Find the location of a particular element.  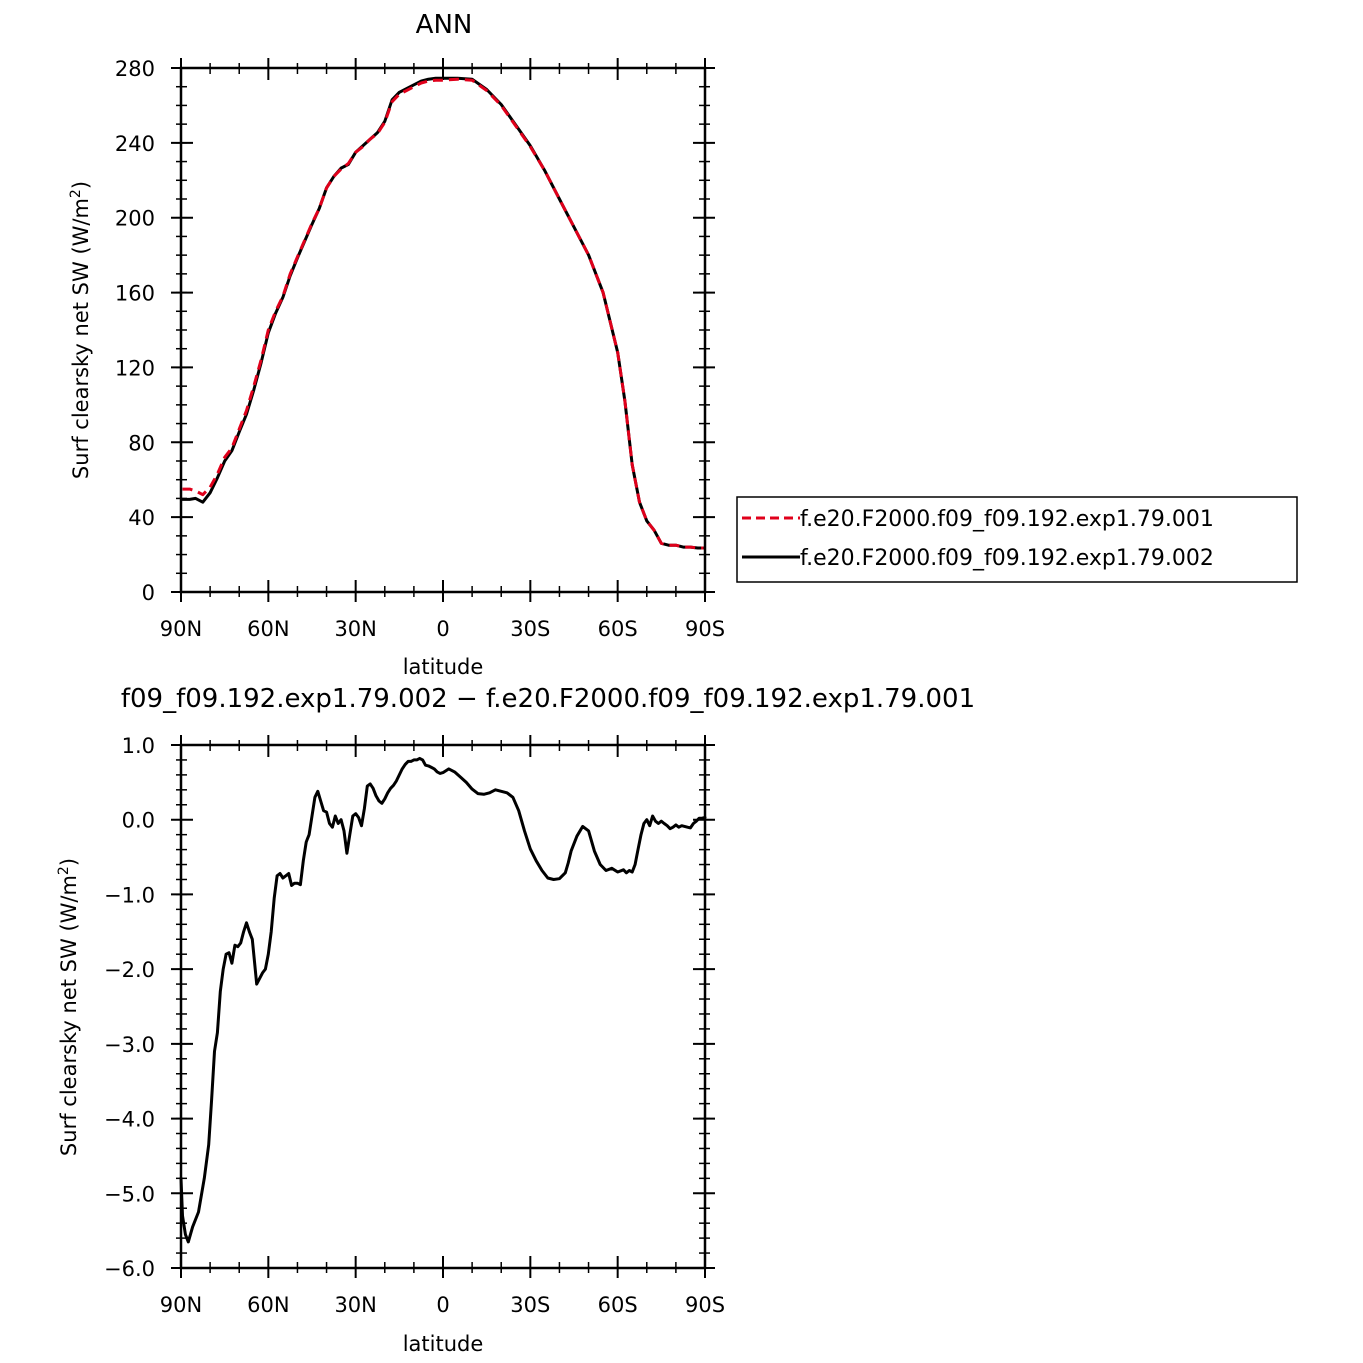

bottom-x-axis-label: latitude is located at coordinates (443, 1344).